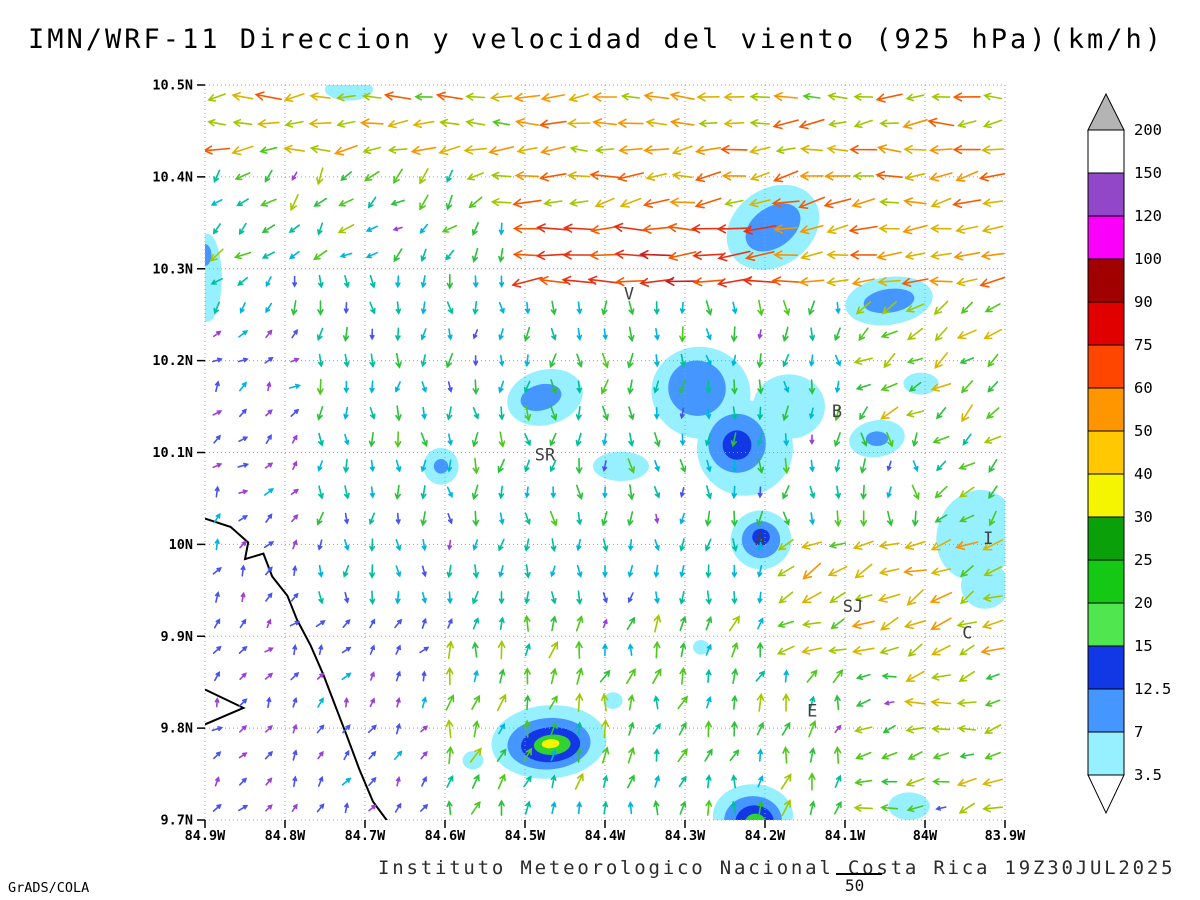 The image size is (1200, 900). What do you see at coordinates (1143, 474) in the screenshot?
I see `svg-text: 40` at bounding box center [1143, 474].